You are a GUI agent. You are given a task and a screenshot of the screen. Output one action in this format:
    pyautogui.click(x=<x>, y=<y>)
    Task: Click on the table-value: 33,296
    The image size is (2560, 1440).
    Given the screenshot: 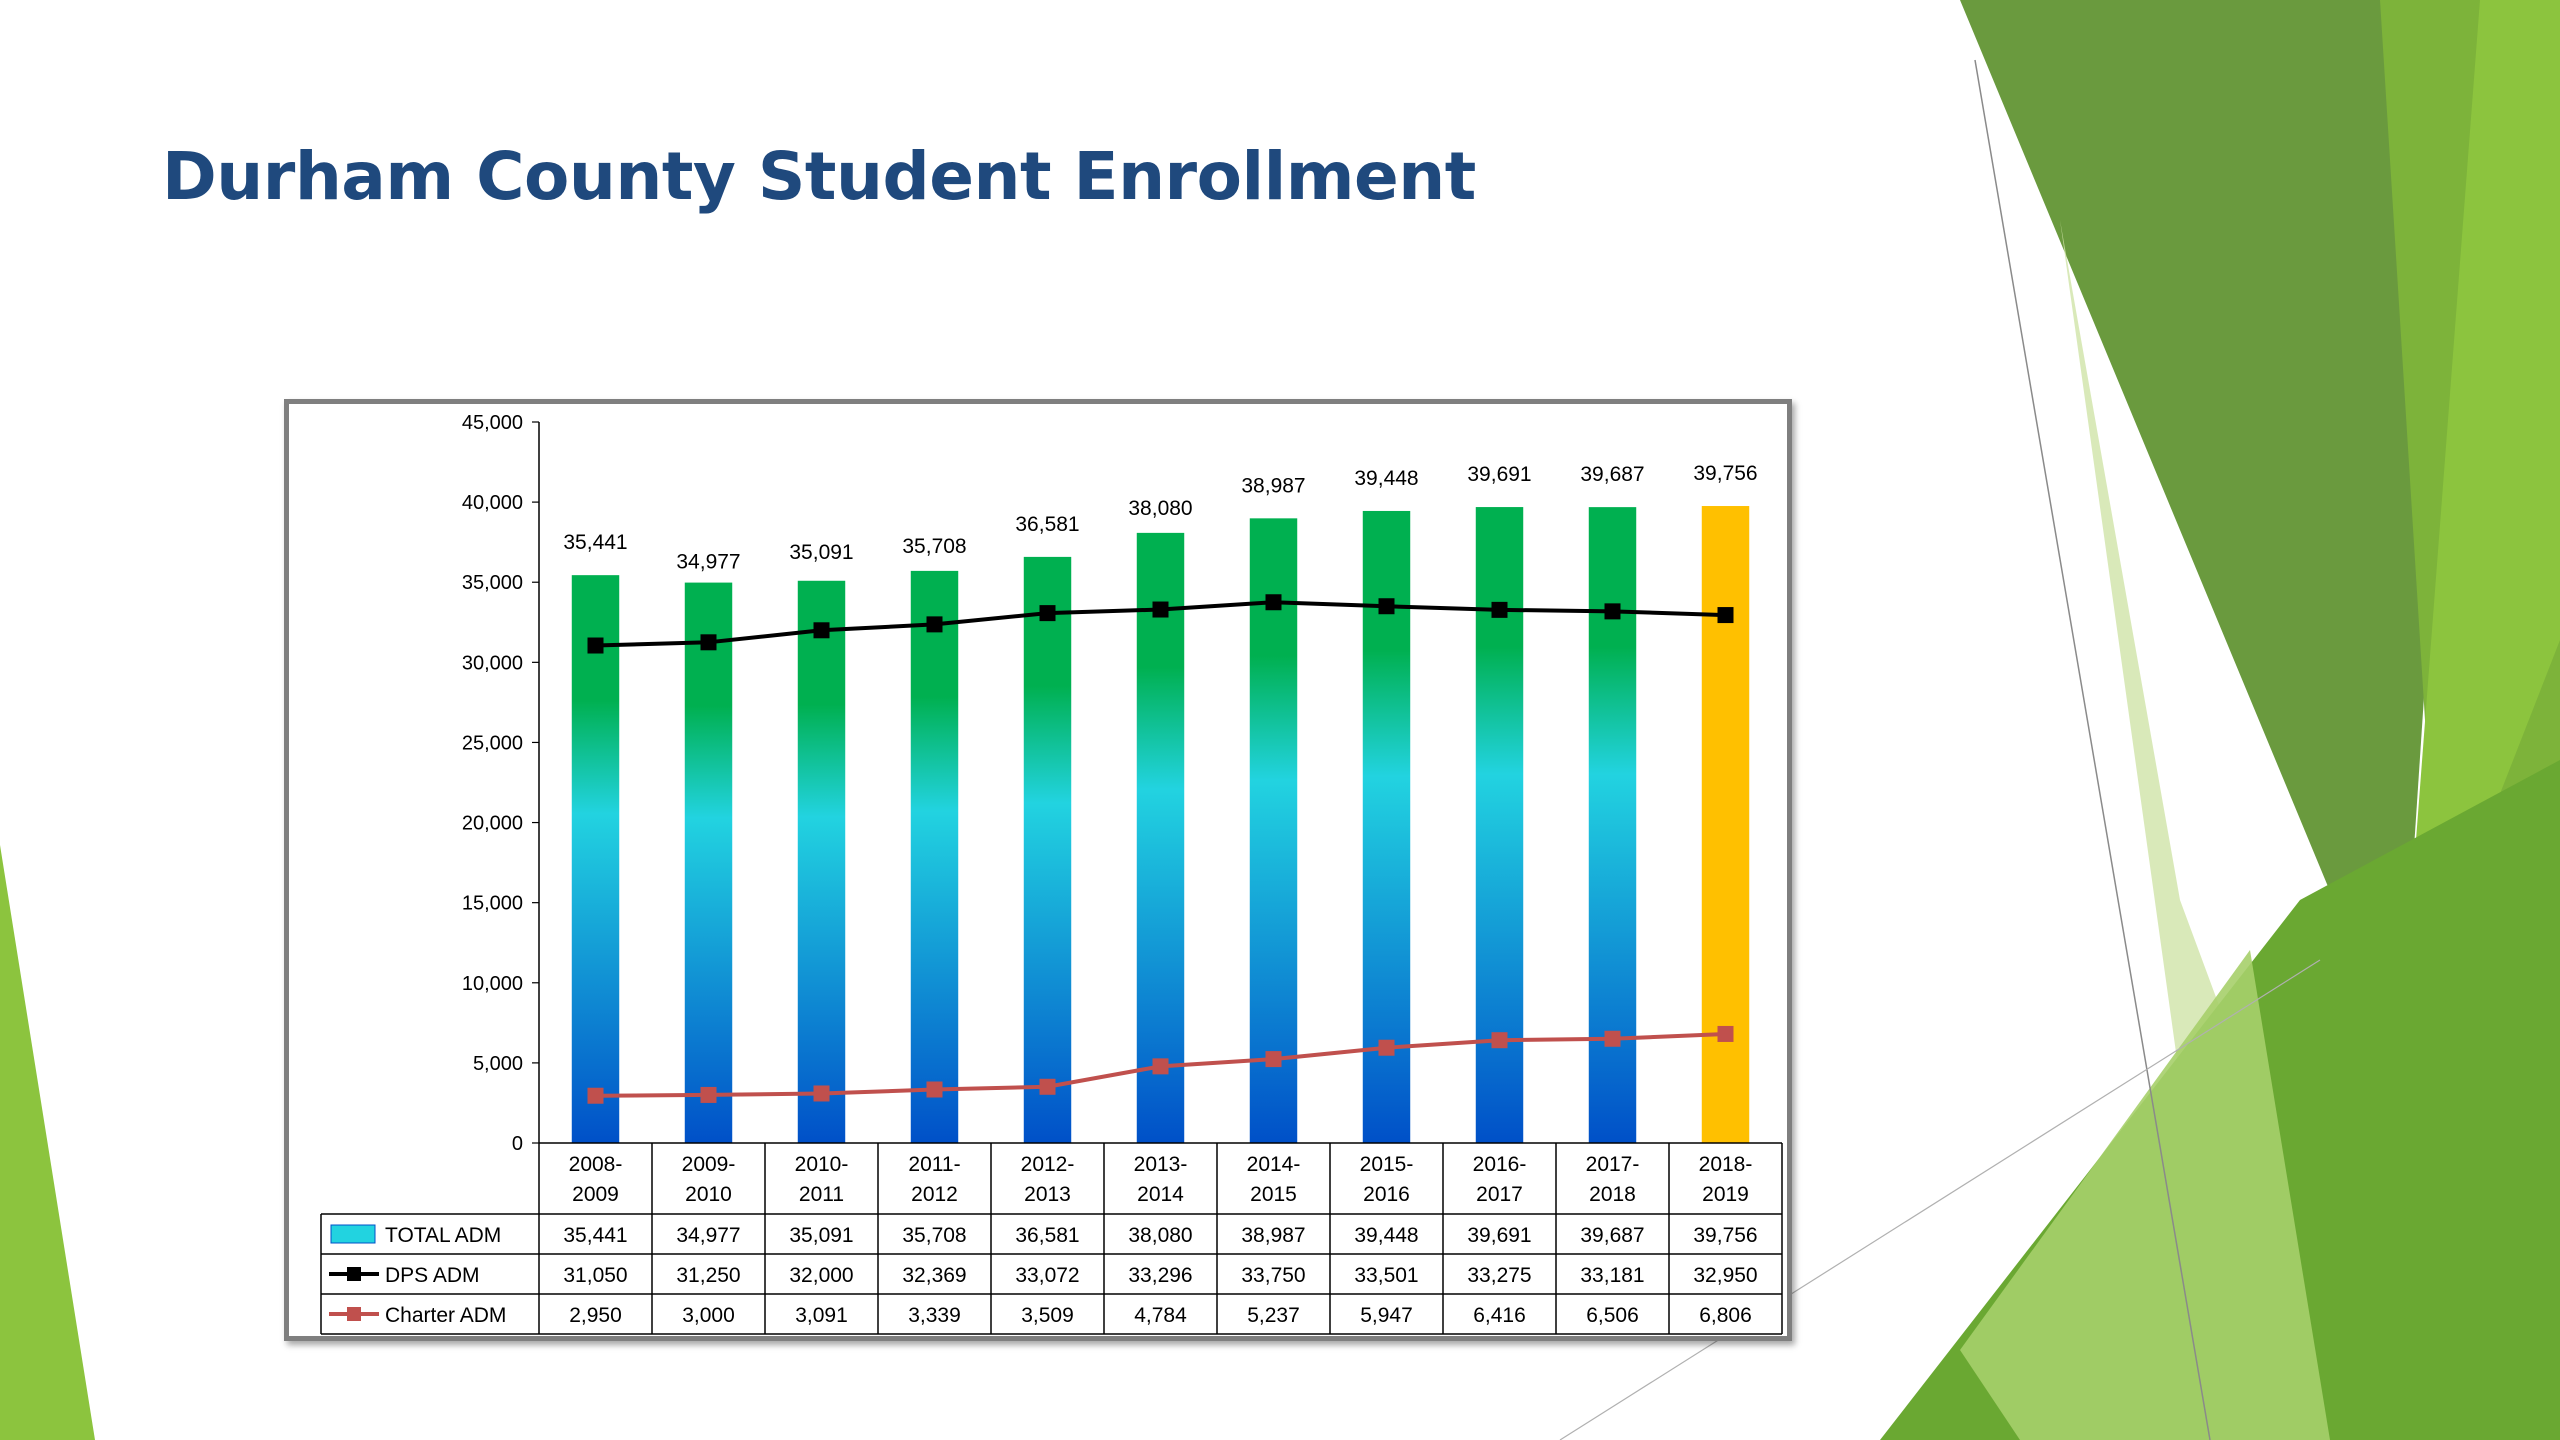 What is the action you would take?
    pyautogui.click(x=1160, y=1275)
    